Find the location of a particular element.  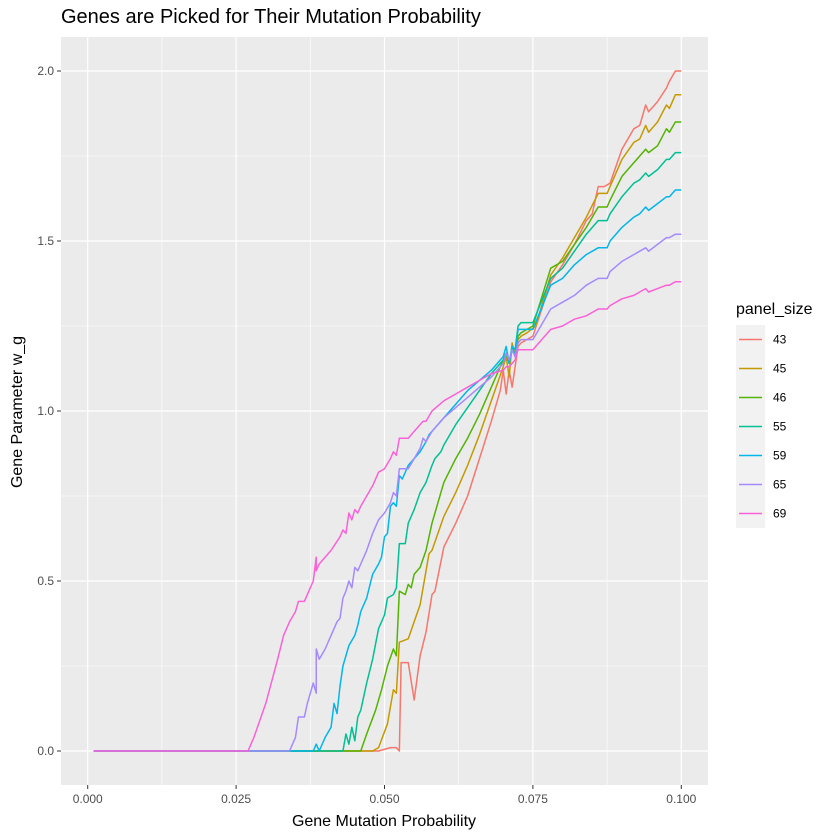

legend-items: 43 45 46 55 59 65 69 is located at coordinates (761, 426).